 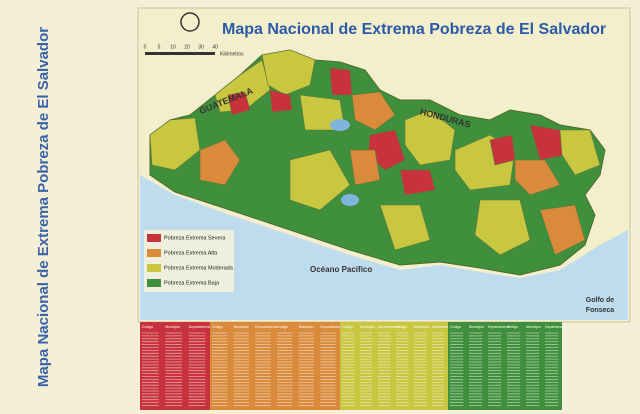 I want to click on gulf-label: Fonseca, so click(x=600, y=310).